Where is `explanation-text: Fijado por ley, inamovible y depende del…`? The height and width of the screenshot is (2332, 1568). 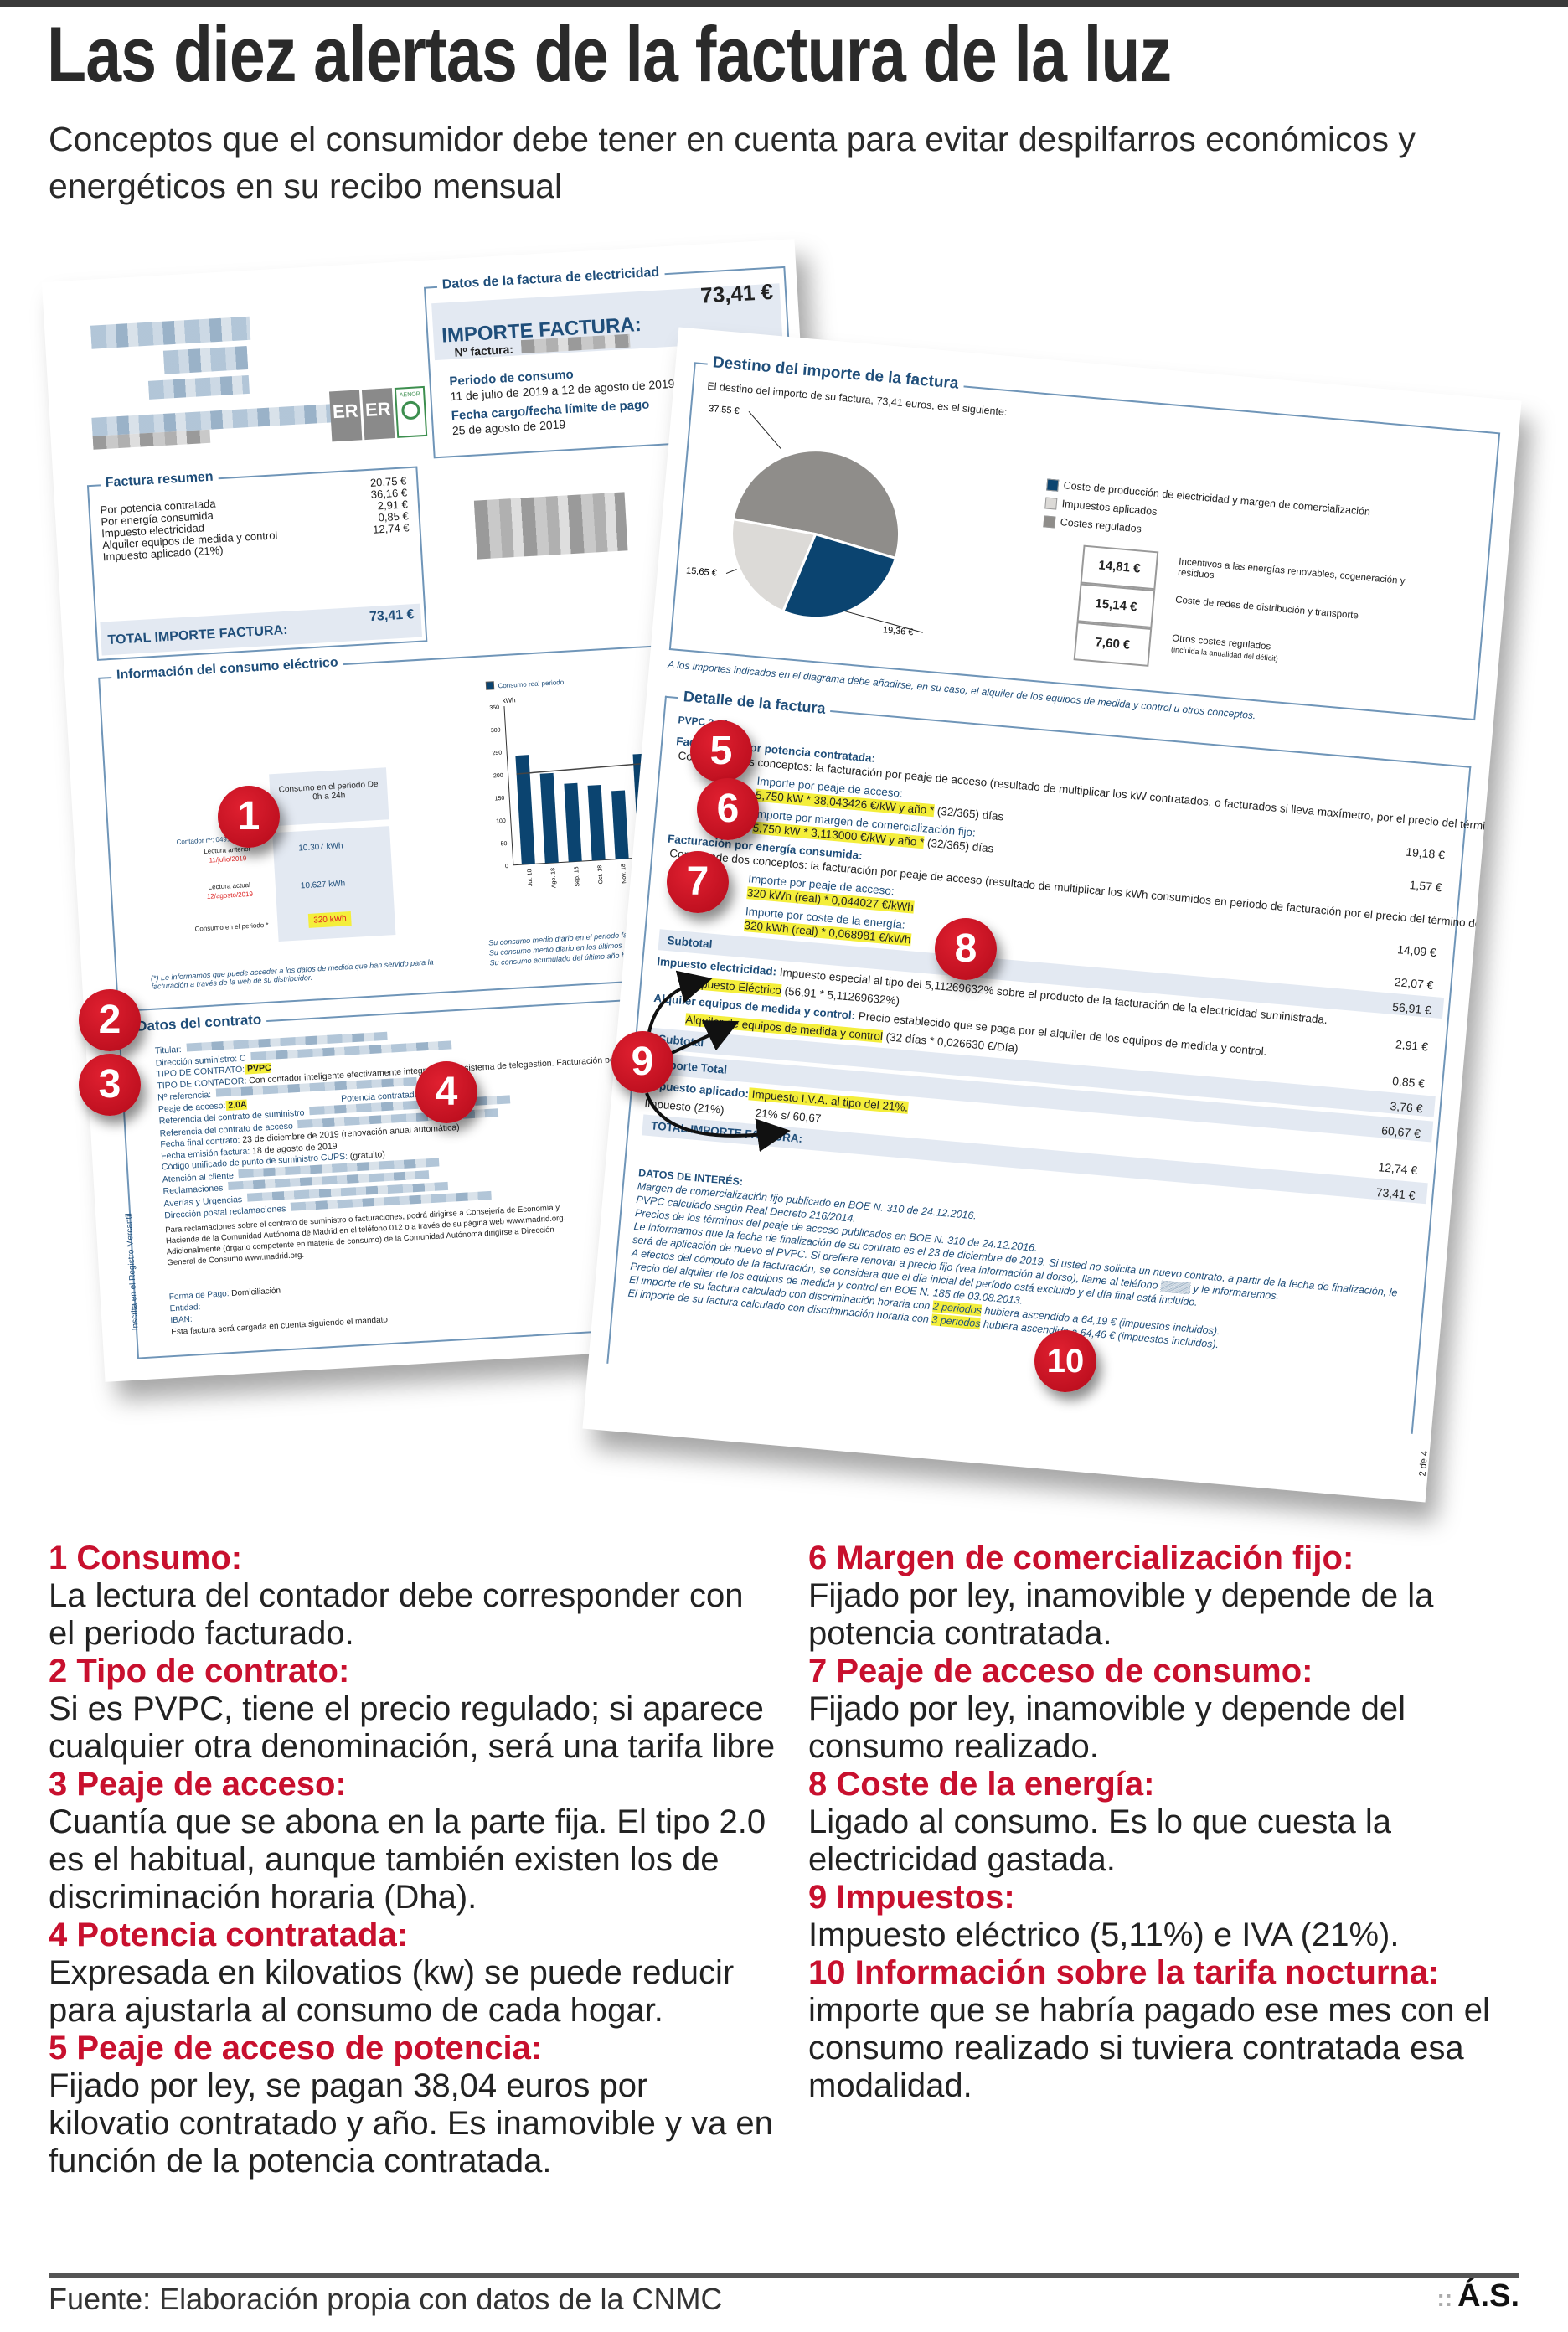
explanation-text: Fijado por ley, inamovible y depende del… is located at coordinates (1107, 1727).